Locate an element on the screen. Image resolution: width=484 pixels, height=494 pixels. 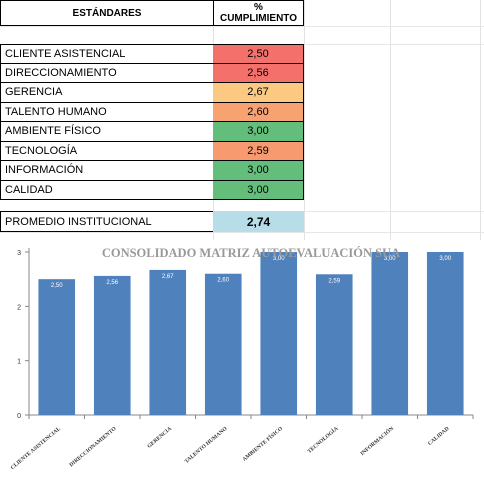
row-value: 2,56 is located at coordinates (258, 73).